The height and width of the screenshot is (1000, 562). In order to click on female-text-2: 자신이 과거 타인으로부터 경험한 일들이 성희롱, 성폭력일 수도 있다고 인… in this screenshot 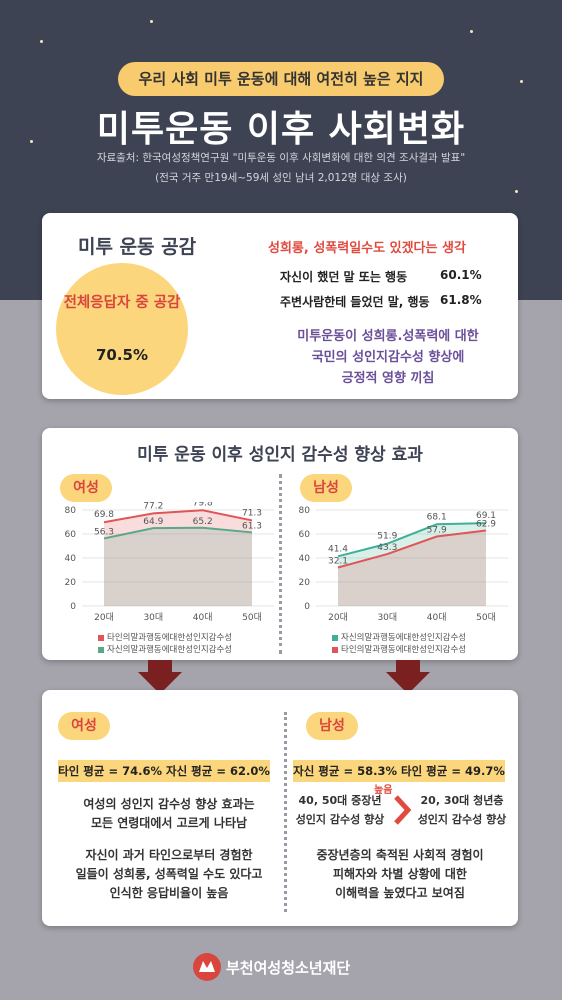, I will do `click(169, 874)`.